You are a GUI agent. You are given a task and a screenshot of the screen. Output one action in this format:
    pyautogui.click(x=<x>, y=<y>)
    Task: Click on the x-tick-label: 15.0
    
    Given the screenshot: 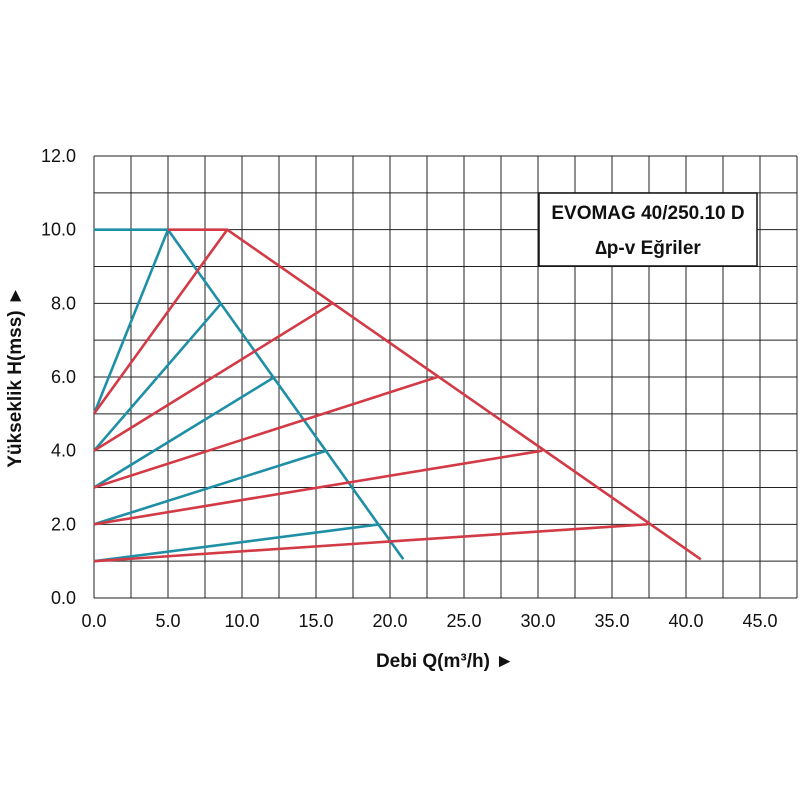 What is the action you would take?
    pyautogui.click(x=315, y=621)
    